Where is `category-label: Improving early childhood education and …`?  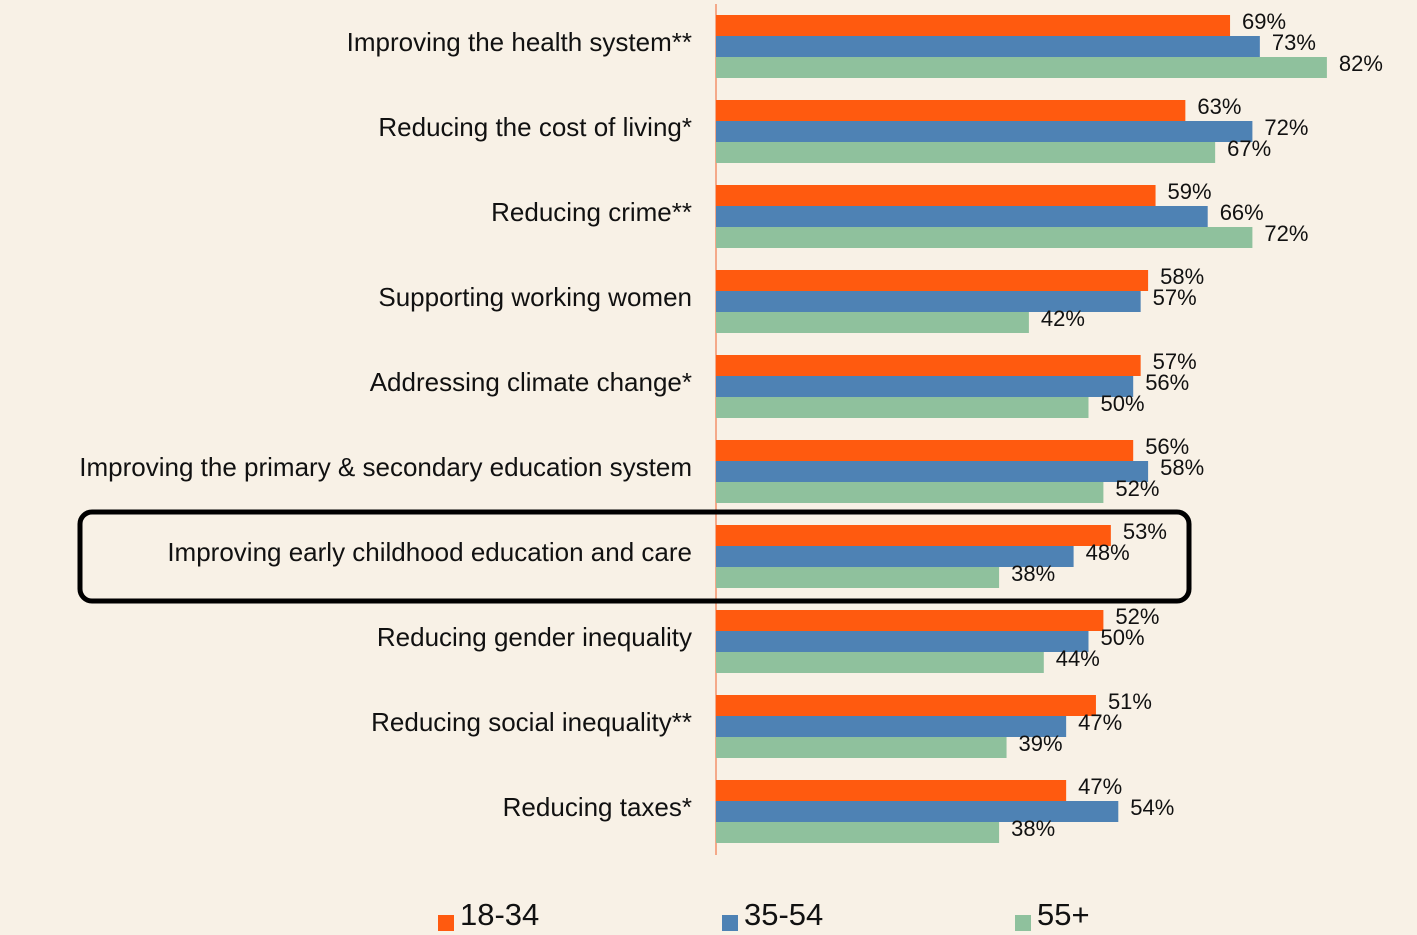 category-label: Improving early childhood education and … is located at coordinates (429, 552).